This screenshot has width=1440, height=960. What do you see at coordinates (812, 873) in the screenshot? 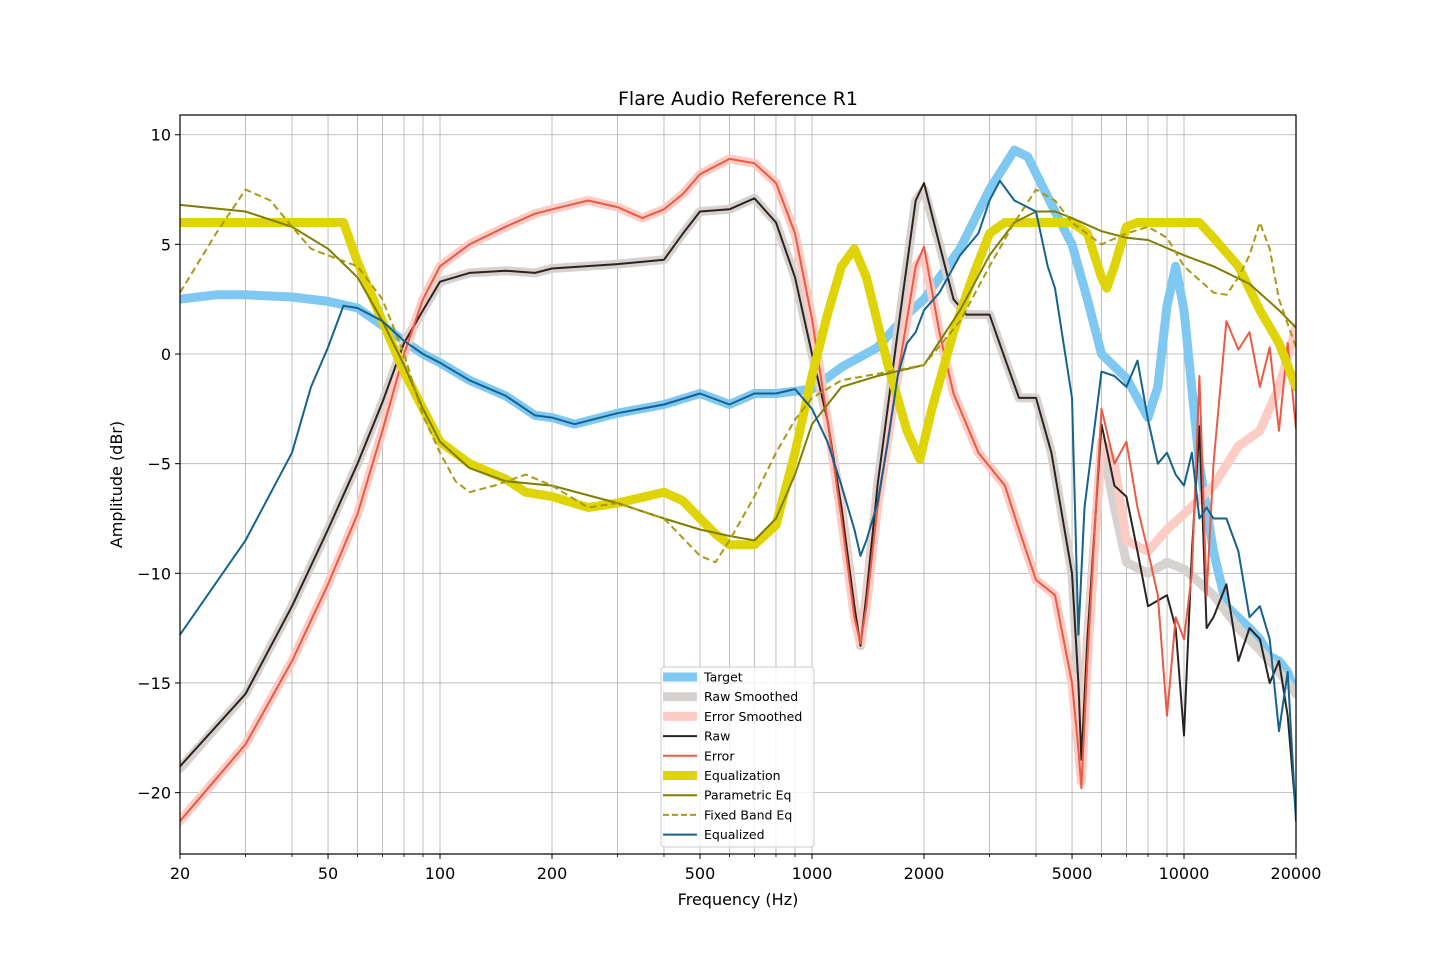
I see `x-tick-label: 1000` at bounding box center [812, 873].